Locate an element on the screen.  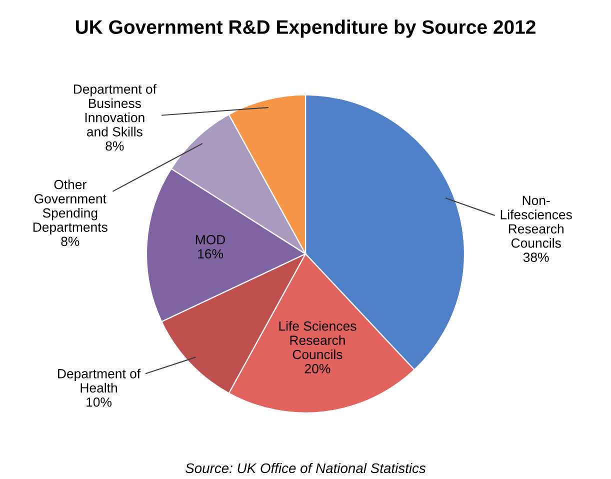
slice-label: Other Government Spending Departments is located at coordinates (70, 207).